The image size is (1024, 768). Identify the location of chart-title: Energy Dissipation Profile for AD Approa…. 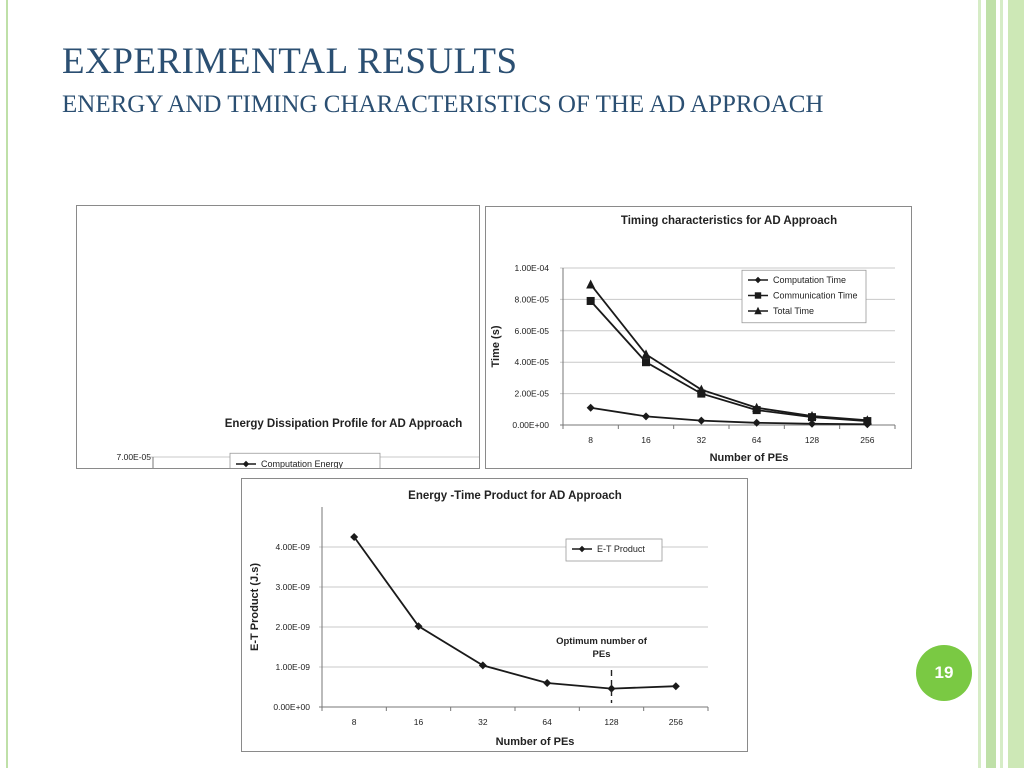
(344, 424).